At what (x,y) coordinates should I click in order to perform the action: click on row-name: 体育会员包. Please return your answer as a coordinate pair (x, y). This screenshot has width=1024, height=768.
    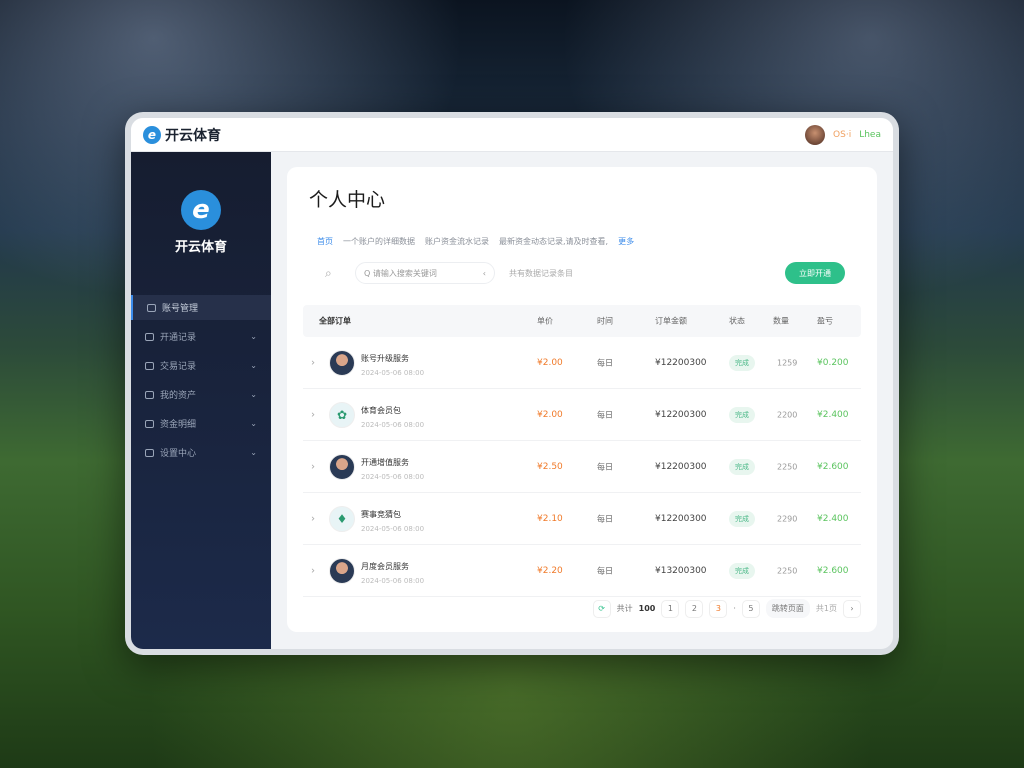
    Looking at the image, I should click on (381, 410).